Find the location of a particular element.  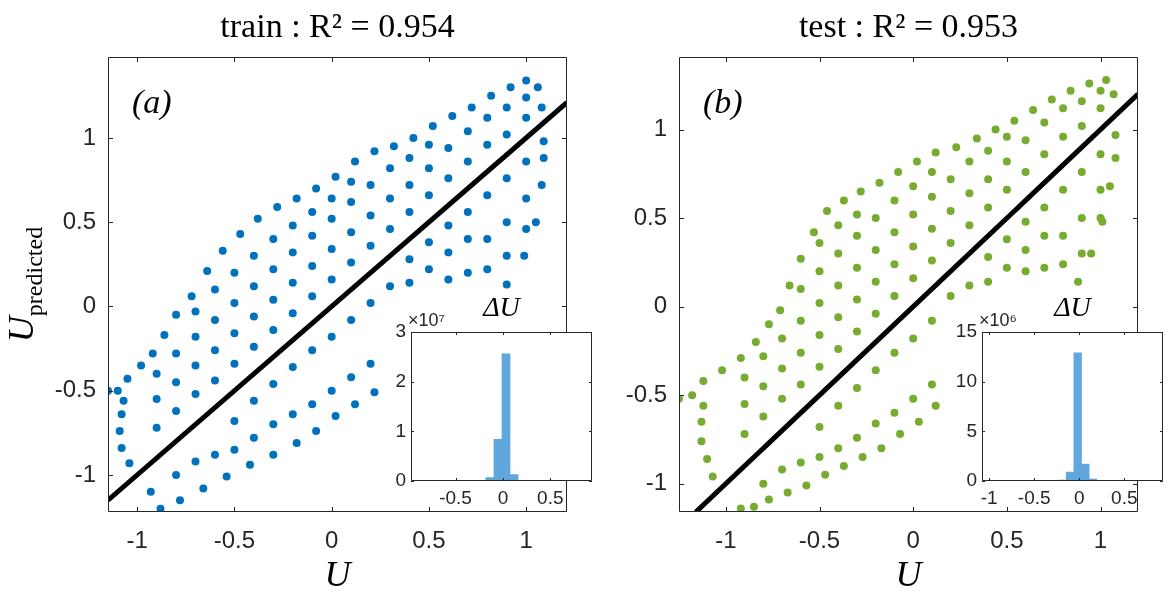

y-tick-label: 3 is located at coordinates (400, 331).